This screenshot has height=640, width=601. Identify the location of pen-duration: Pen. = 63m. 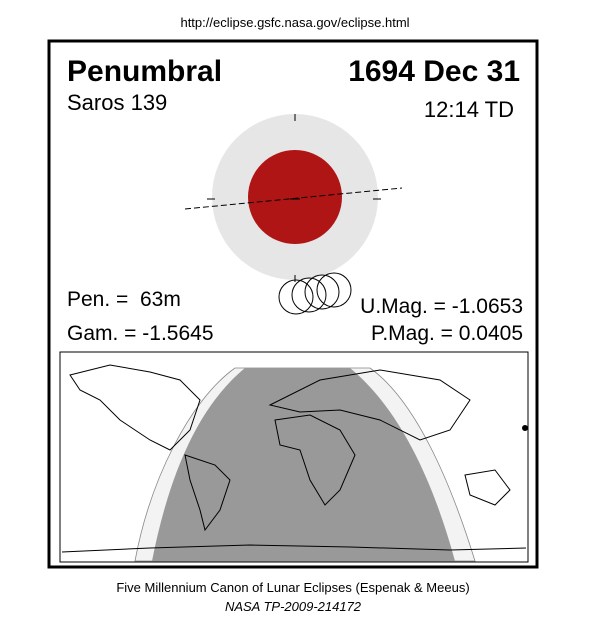
(124, 299).